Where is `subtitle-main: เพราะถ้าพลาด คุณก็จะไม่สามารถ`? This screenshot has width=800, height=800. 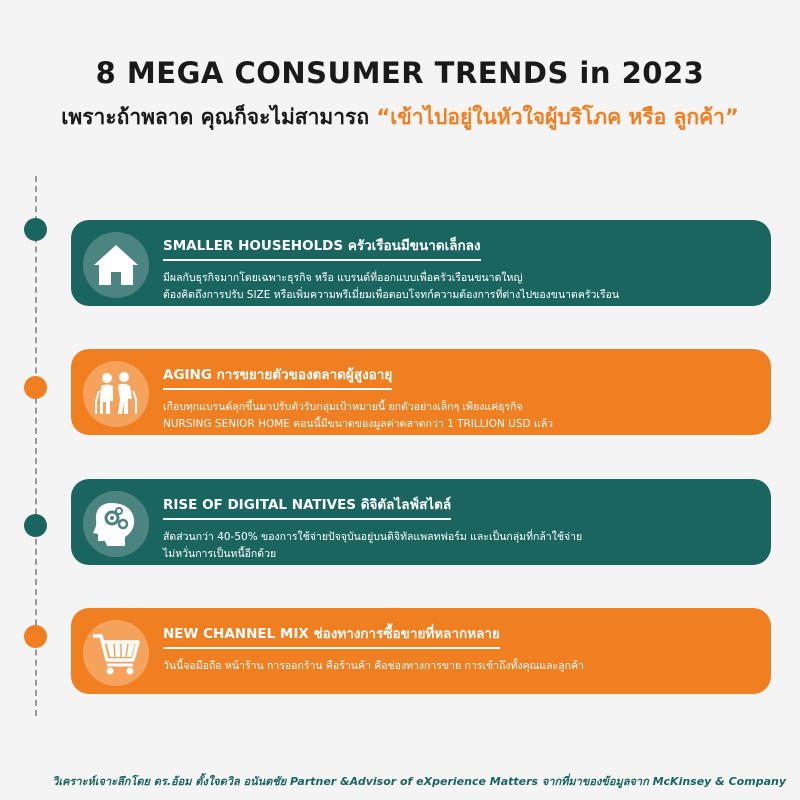 subtitle-main: เพราะถ้าพลาด คุณก็จะไม่สามารถ is located at coordinates (219, 117).